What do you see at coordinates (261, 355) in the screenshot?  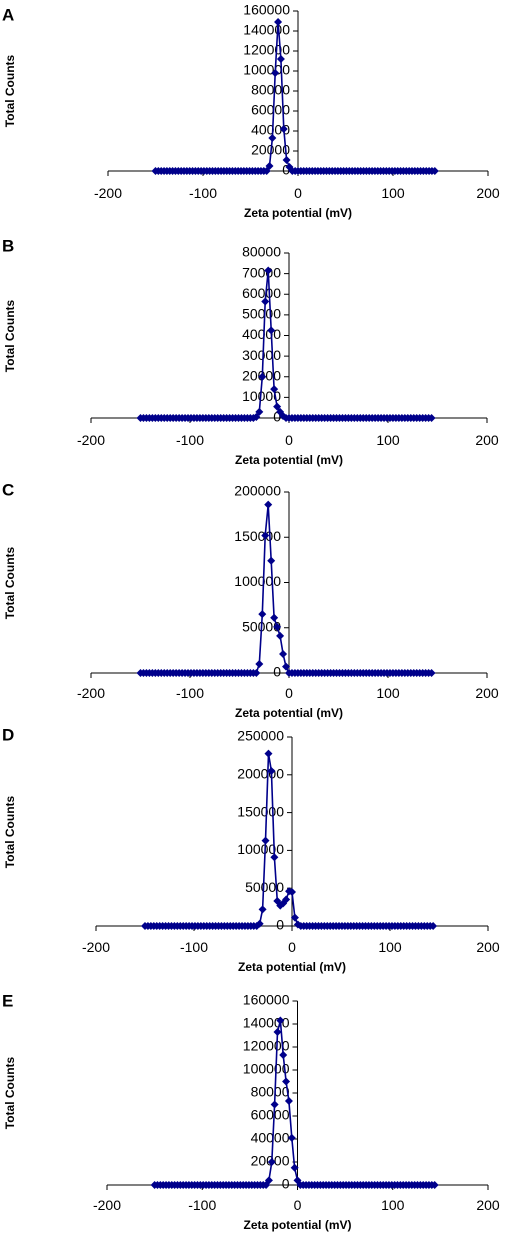 I see `y-tick-label: 30000` at bounding box center [261, 355].